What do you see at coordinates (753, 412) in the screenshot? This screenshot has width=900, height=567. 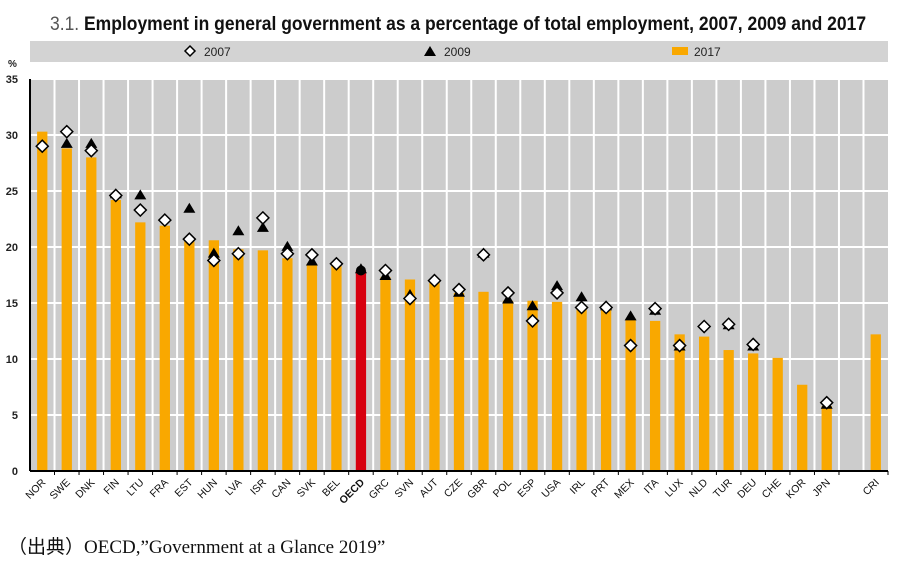 I see `bar-2017-DEU` at bounding box center [753, 412].